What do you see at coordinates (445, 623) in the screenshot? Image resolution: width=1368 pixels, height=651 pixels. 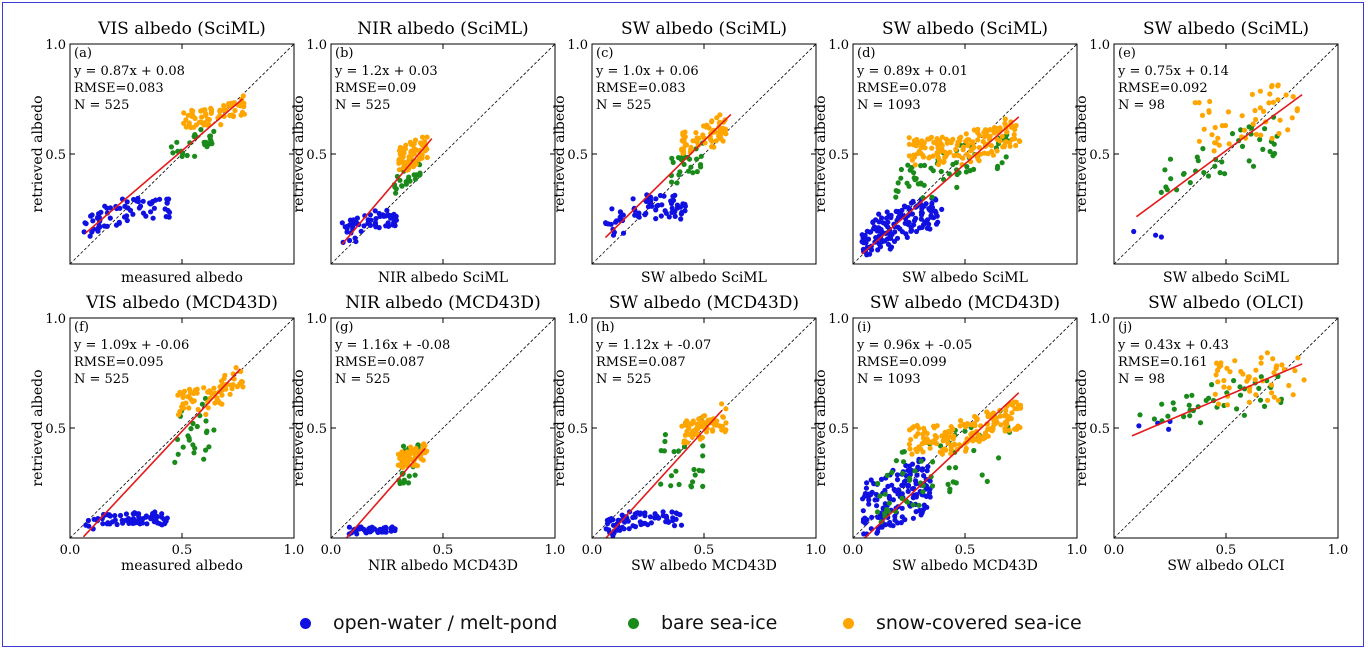 I see `legend-label-open-water: open-water / melt-pond` at bounding box center [445, 623].